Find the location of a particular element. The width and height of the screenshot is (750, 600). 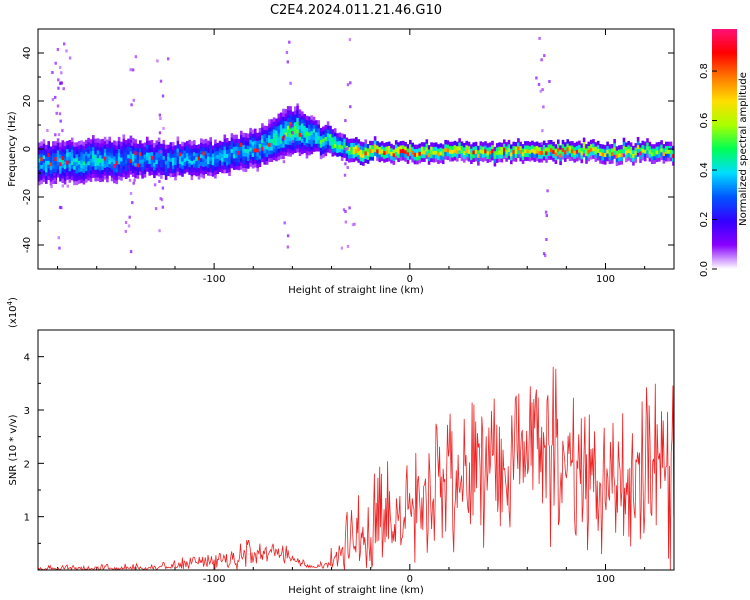

snr-y-axis-label: SNR (10 * v/v) is located at coordinates (13, 449).